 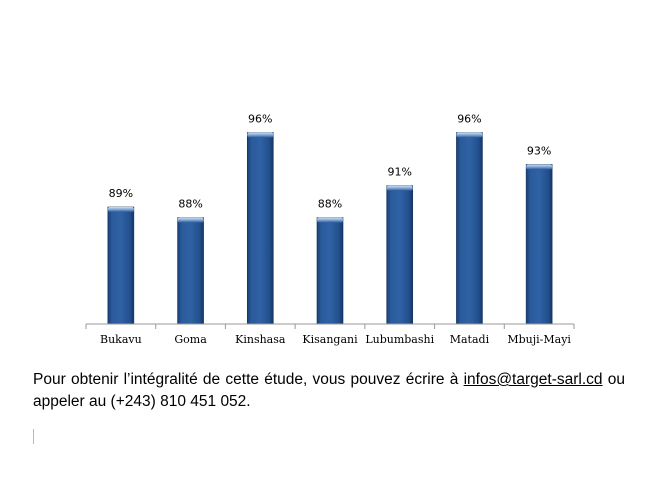 I want to click on category-label-lubumbashi: Lubumbashi, so click(x=399, y=339).